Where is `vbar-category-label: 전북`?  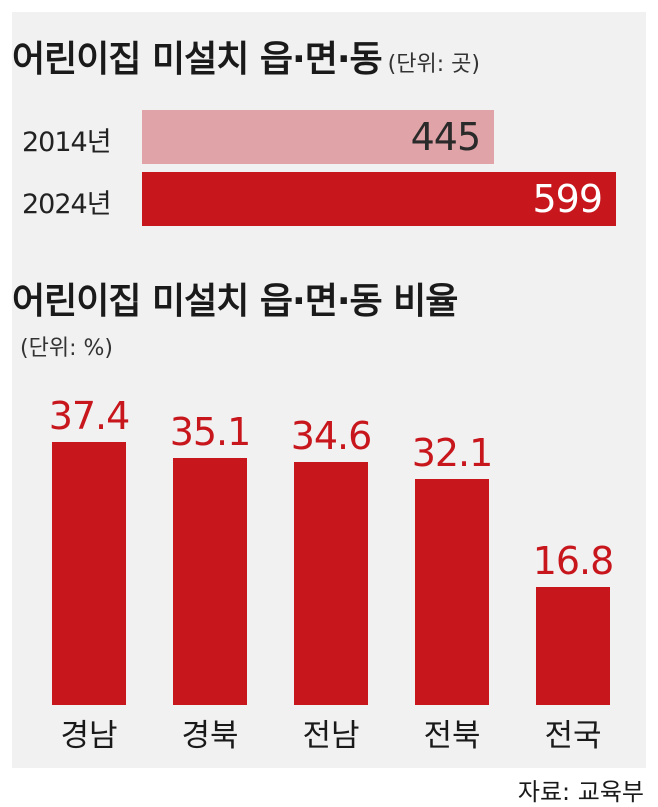
vbar-category-label: 전북 is located at coordinates (452, 736).